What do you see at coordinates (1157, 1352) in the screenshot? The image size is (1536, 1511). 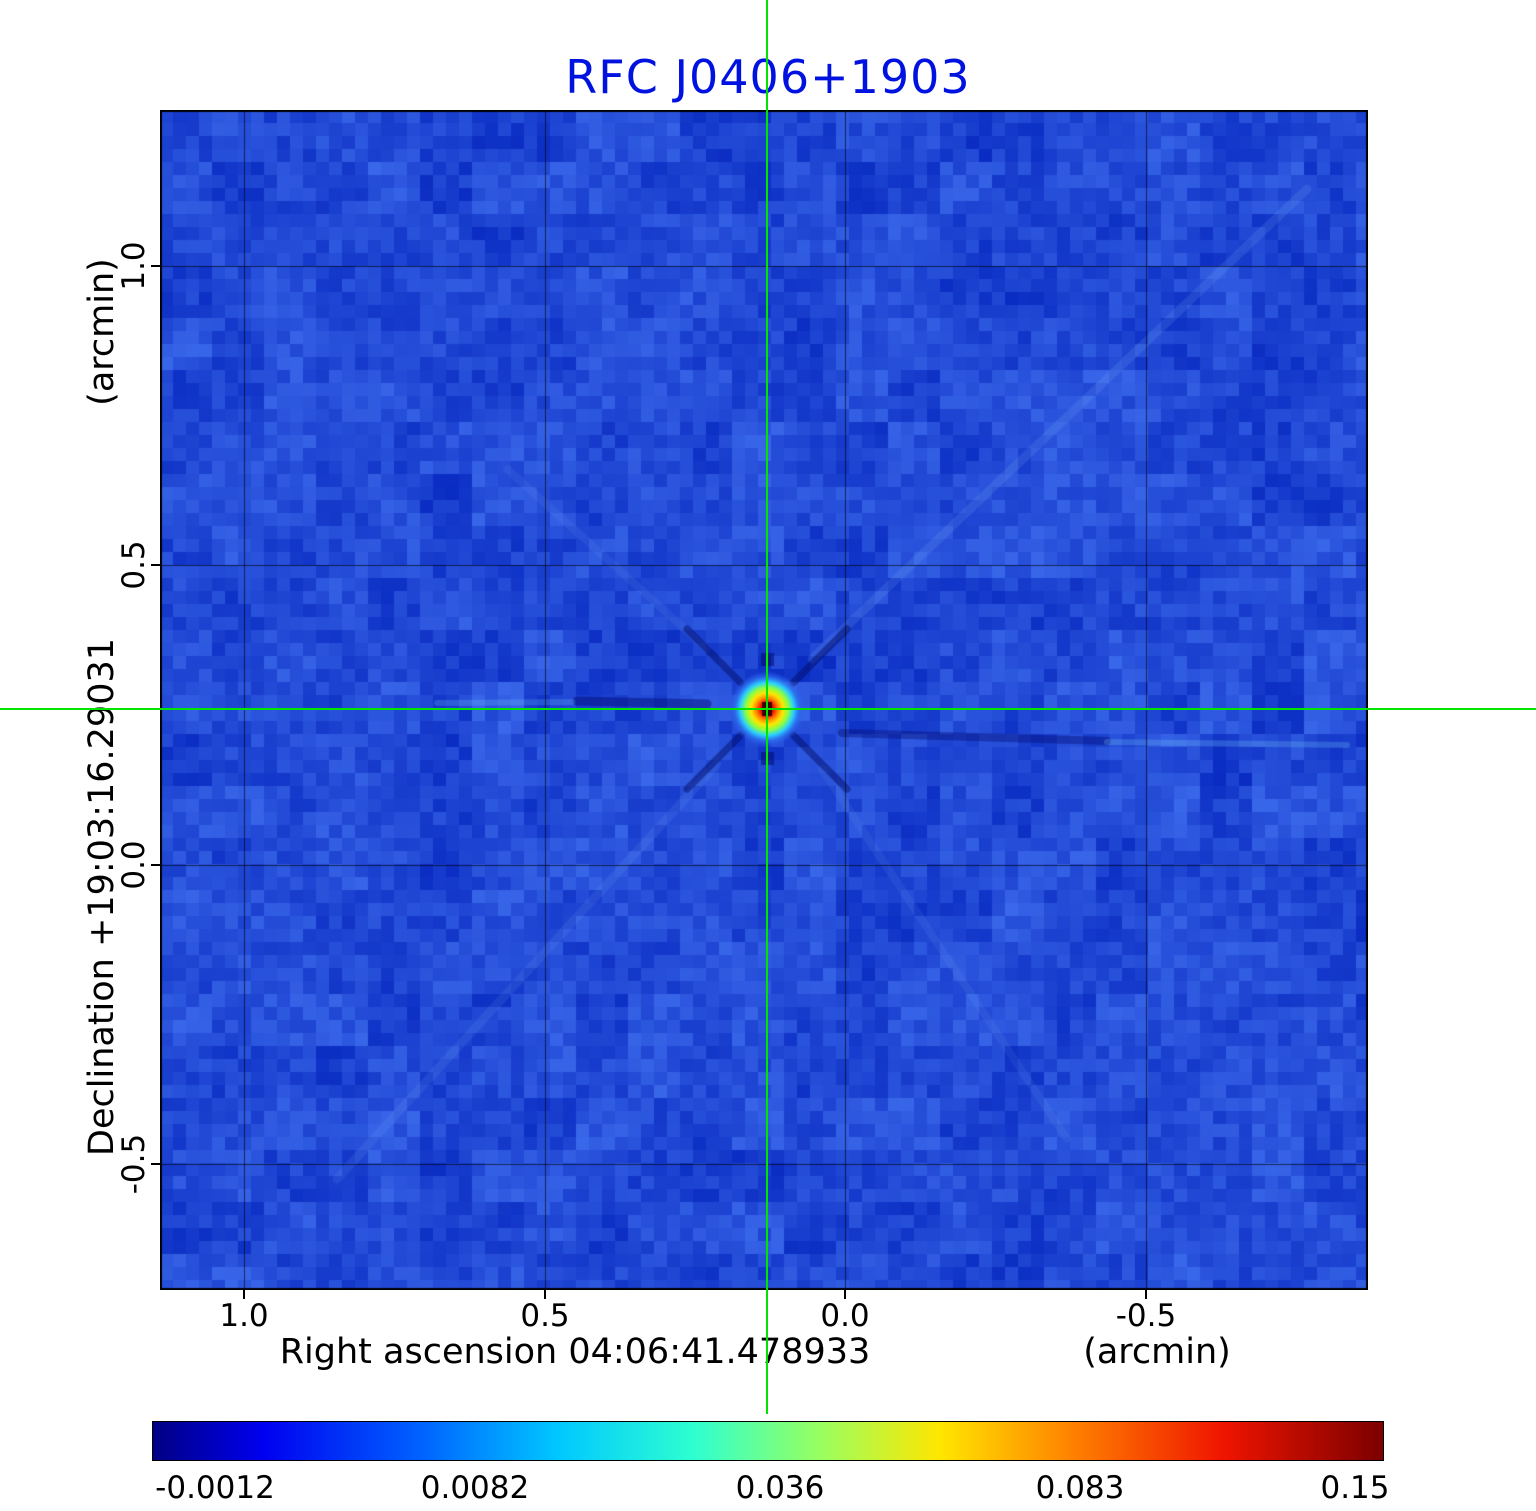 I see `x-axis-unit: (arcmin)` at bounding box center [1157, 1352].